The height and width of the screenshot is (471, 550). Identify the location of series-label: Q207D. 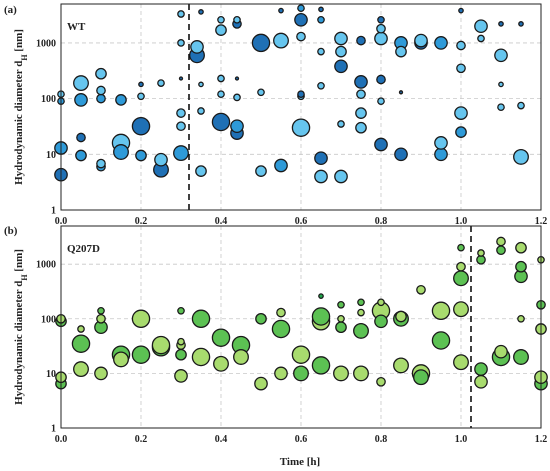
(83, 249).